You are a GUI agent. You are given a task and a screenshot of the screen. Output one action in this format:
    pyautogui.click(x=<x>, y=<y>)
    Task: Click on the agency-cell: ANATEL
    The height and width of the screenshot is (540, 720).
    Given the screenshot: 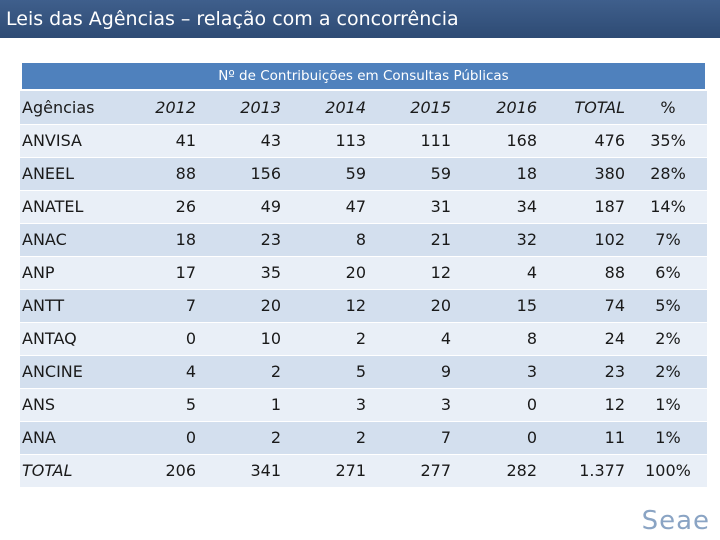 What is the action you would take?
    pyautogui.click(x=67, y=207)
    